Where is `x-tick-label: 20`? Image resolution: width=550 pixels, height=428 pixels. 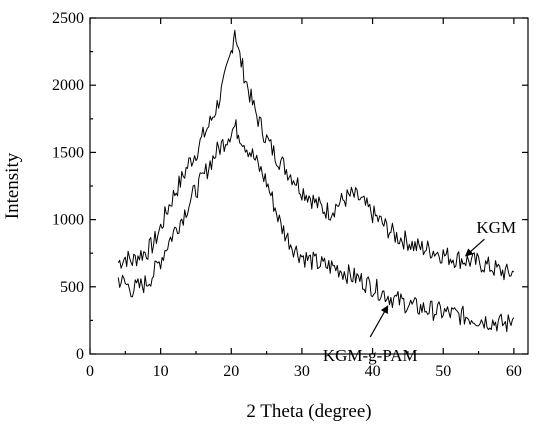 x-tick-label: 20 is located at coordinates (231, 371).